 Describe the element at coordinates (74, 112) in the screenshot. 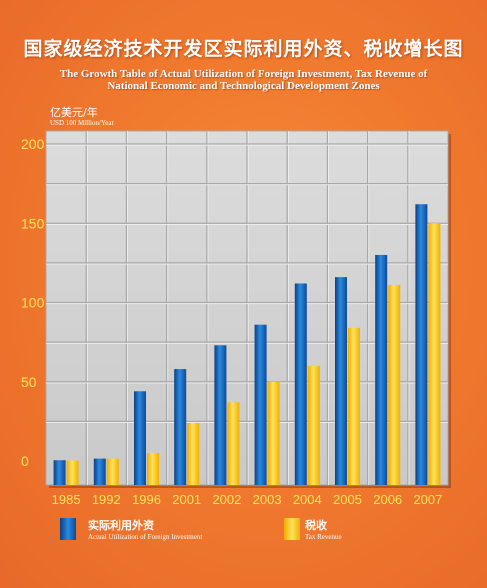

I see `y-unit-label-cn: 亿美元/年` at that location.